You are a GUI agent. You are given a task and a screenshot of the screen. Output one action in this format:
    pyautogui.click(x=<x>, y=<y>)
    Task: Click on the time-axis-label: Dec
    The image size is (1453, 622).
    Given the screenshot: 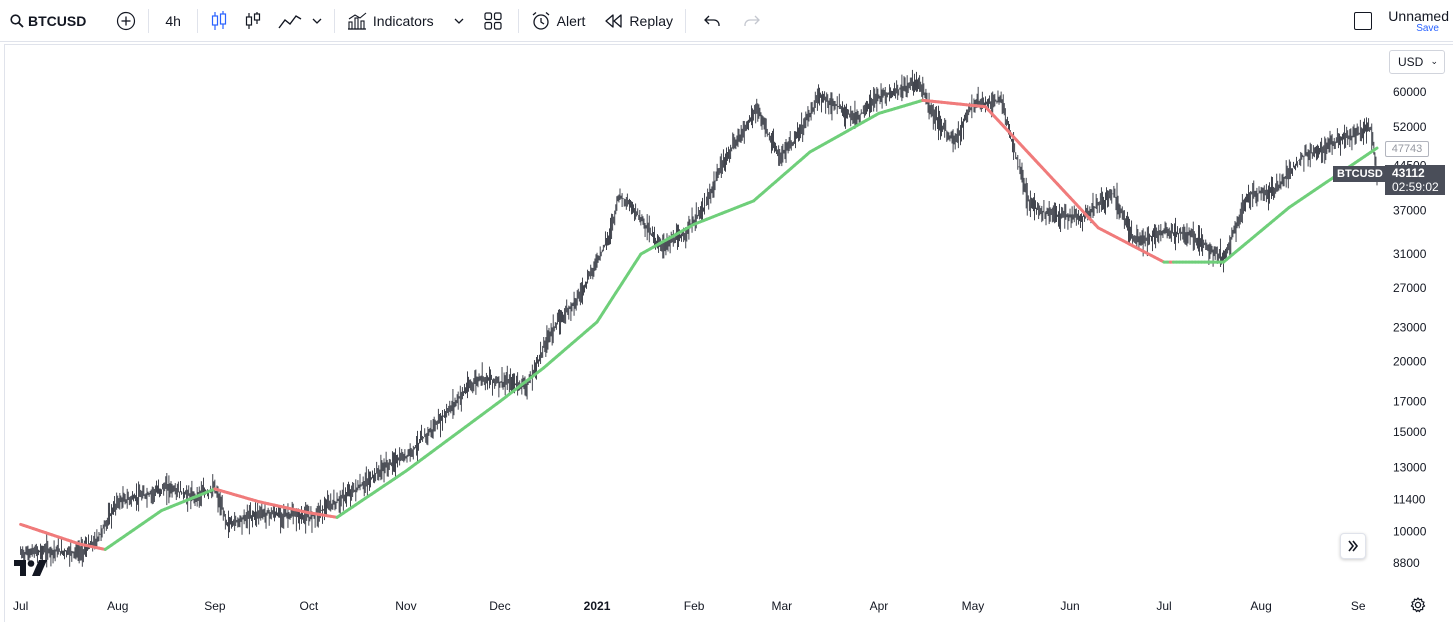 What is the action you would take?
    pyautogui.click(x=499, y=606)
    